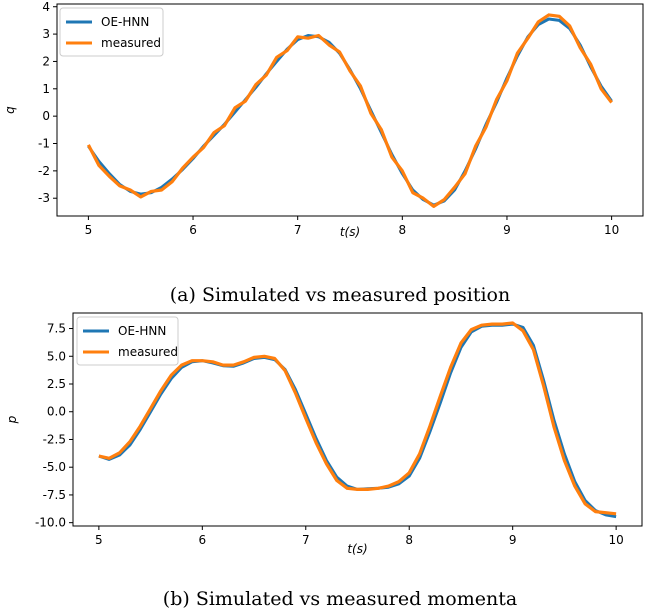 The image size is (651, 615). I want to click on y-tick-label: -10.0, so click(50, 523).